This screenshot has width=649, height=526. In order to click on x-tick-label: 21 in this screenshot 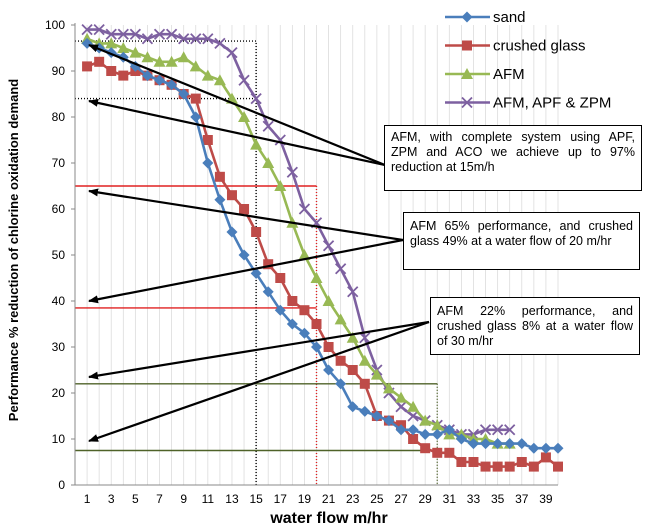, I will do `click(329, 499)`.